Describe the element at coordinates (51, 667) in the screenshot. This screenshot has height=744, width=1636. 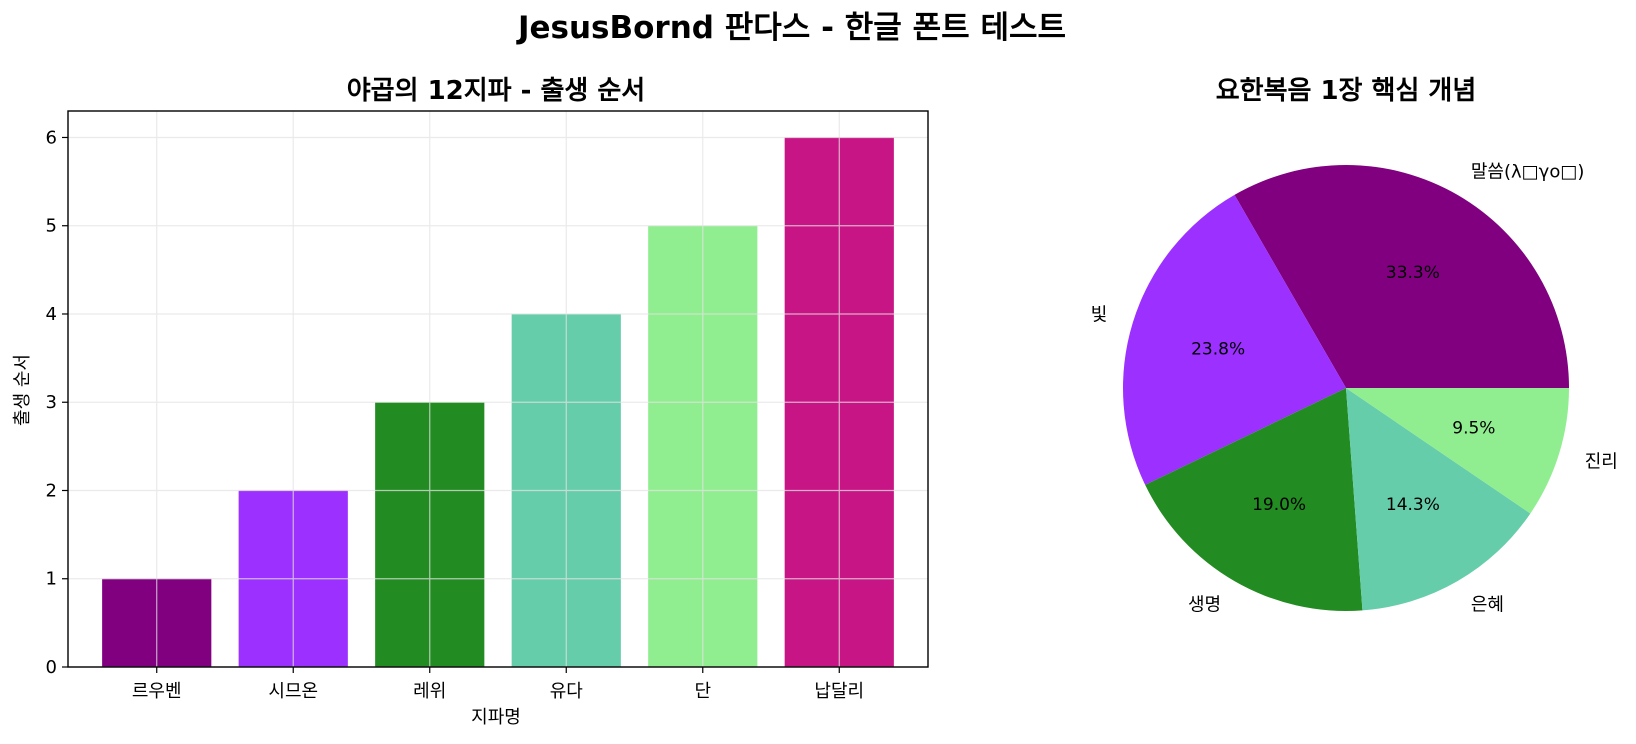
I see `bar-y-tick-label: 0` at that location.